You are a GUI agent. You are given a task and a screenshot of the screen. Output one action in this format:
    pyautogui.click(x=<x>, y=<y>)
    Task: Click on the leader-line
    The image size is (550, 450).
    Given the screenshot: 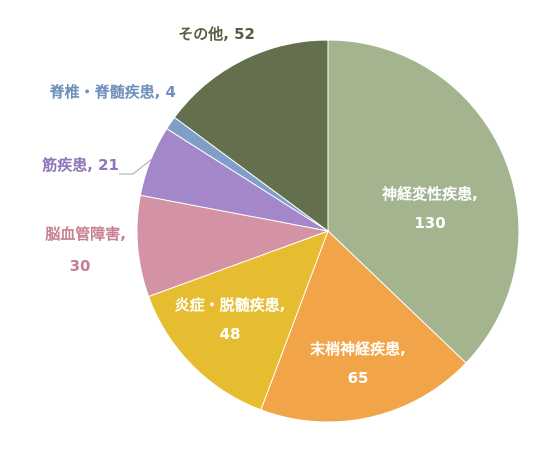 What is the action you would take?
    pyautogui.click(x=136, y=166)
    